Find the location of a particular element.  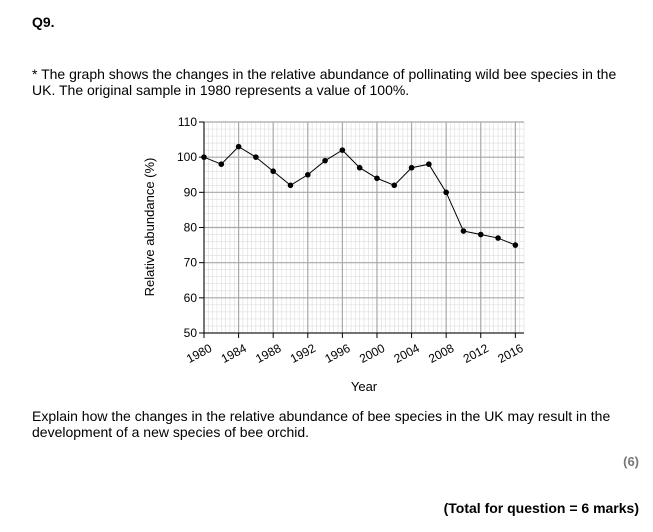

x-tick-label: 1992 is located at coordinates (303, 353).